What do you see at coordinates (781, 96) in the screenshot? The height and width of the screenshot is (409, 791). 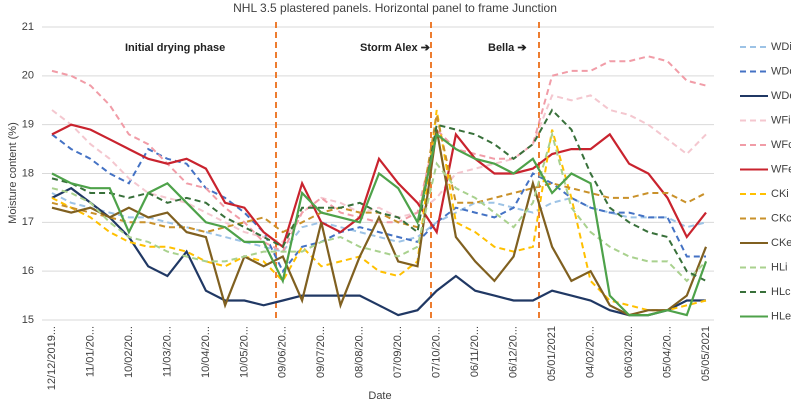 I see `legend-label: WDe` at bounding box center [781, 96].